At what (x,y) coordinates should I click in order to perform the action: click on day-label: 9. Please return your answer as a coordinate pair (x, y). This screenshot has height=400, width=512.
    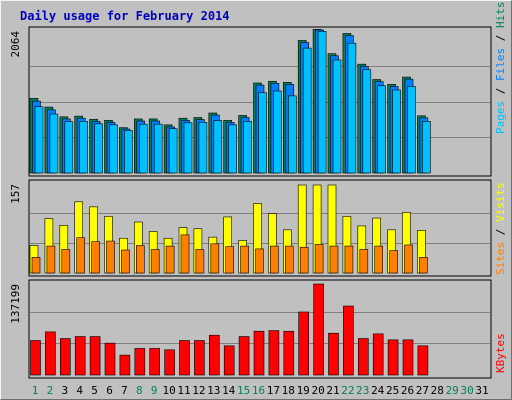
    Looking at the image, I should click on (154, 390).